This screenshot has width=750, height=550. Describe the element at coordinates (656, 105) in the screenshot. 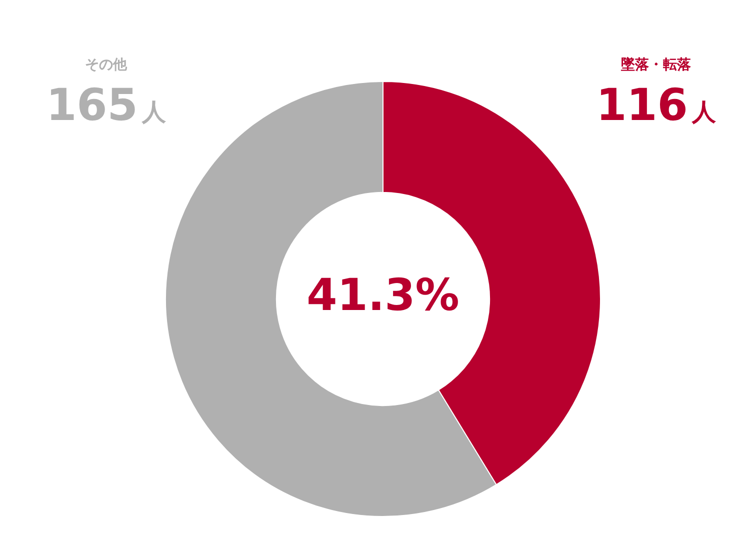

I see `data-label: 116人` at that location.